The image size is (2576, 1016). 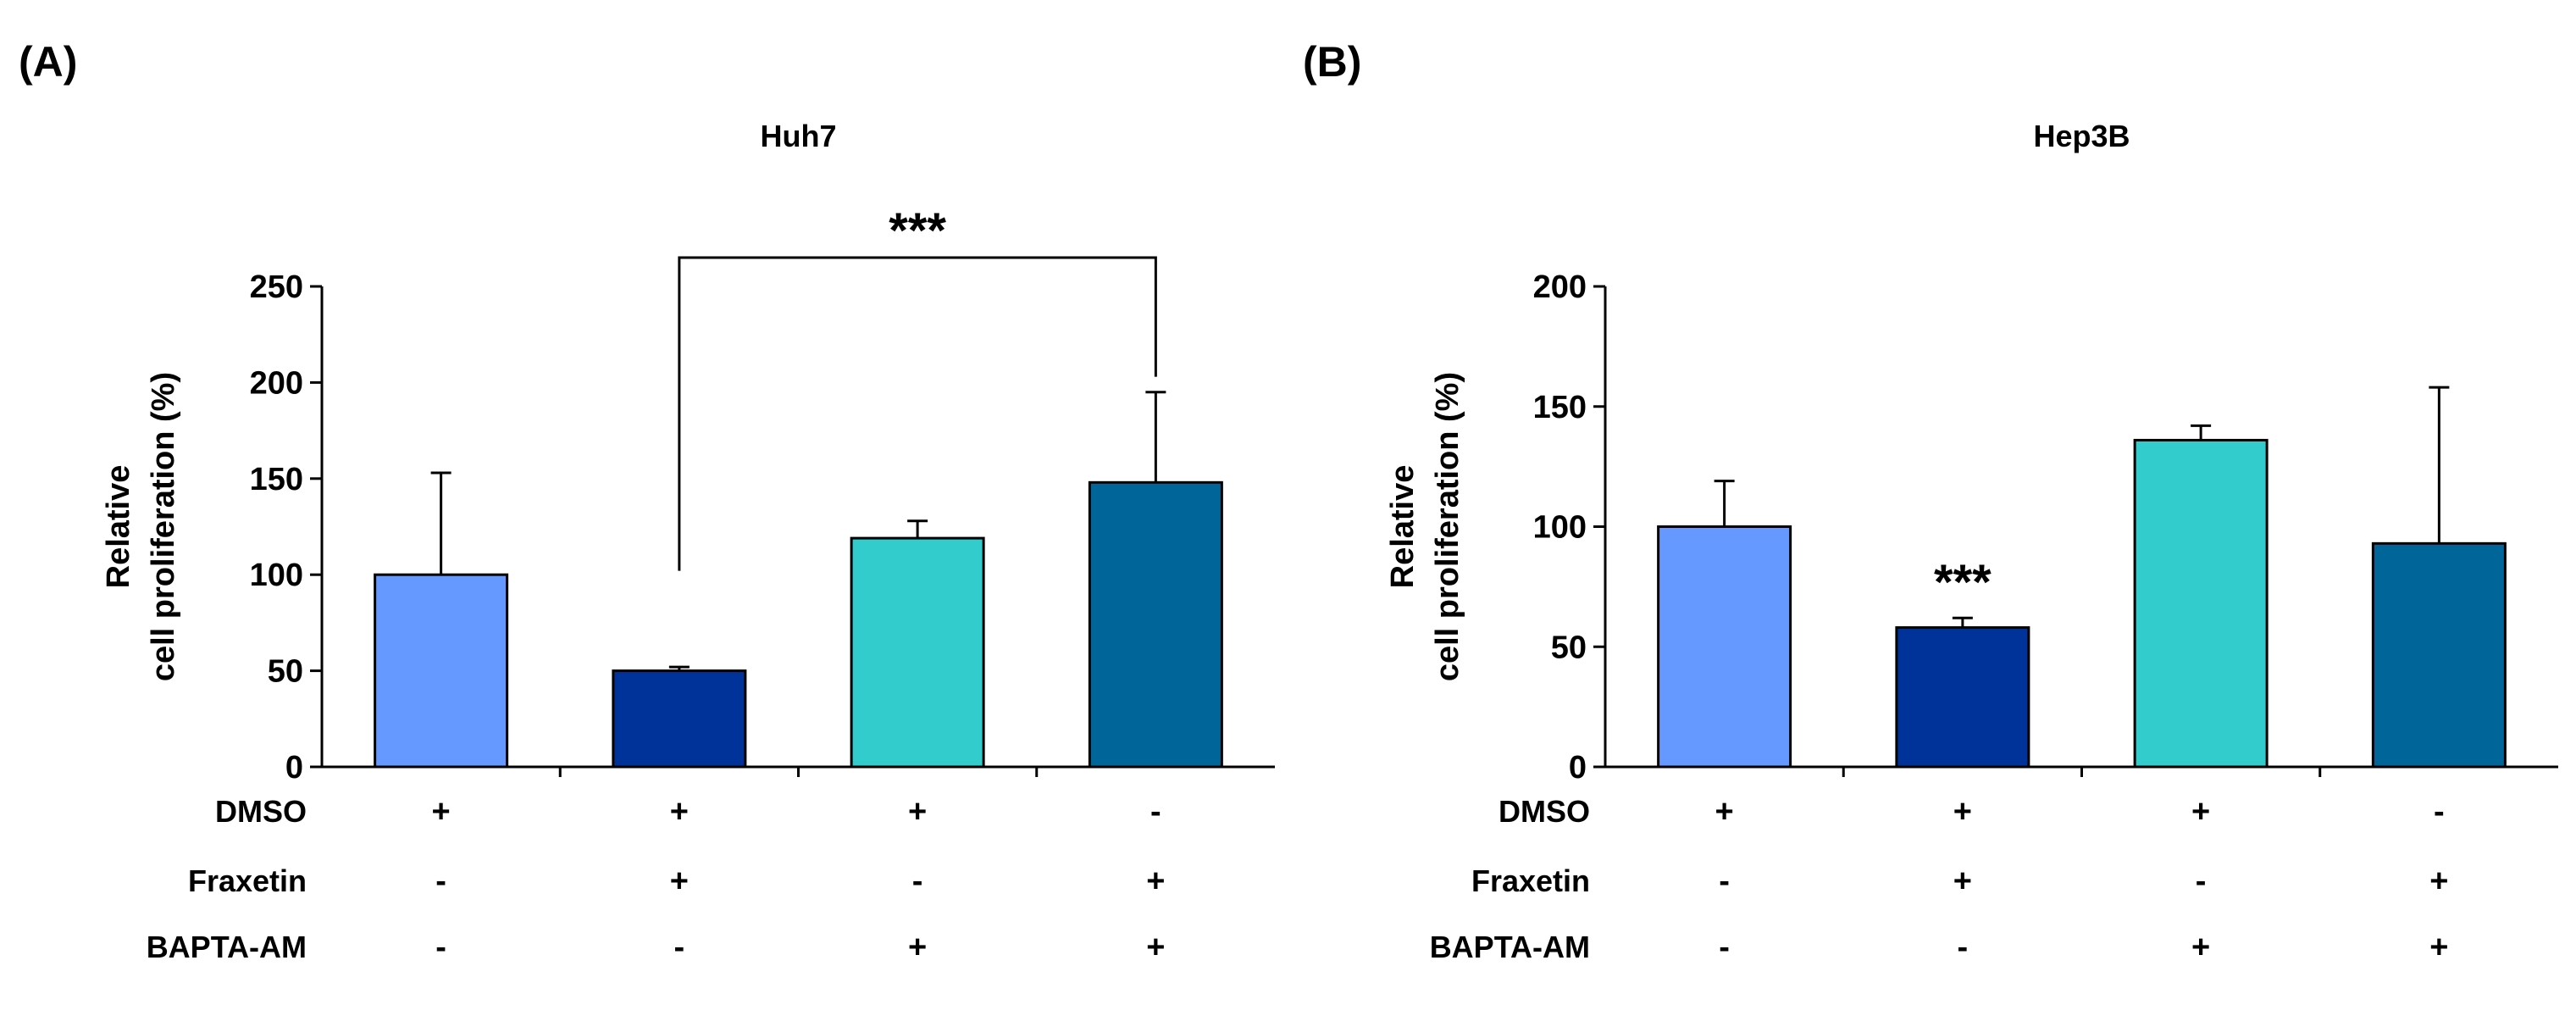 What do you see at coordinates (1332, 62) in the screenshot?
I see `panel-label-b: (B)` at bounding box center [1332, 62].